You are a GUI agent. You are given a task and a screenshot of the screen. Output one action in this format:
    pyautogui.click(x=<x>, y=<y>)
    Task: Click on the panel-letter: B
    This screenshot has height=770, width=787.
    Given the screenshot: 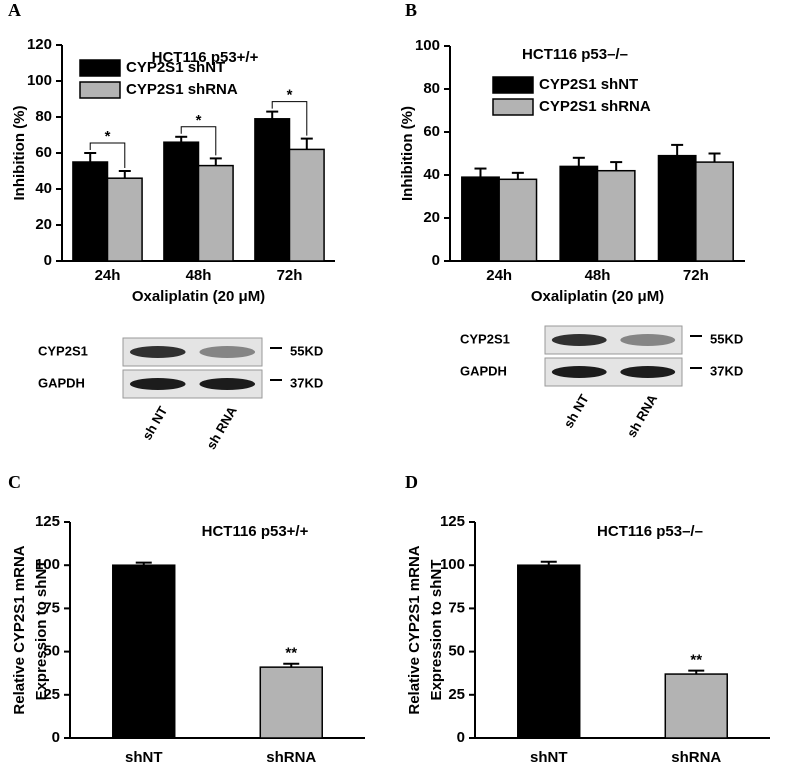 What is the action you would take?
    pyautogui.click(x=411, y=10)
    